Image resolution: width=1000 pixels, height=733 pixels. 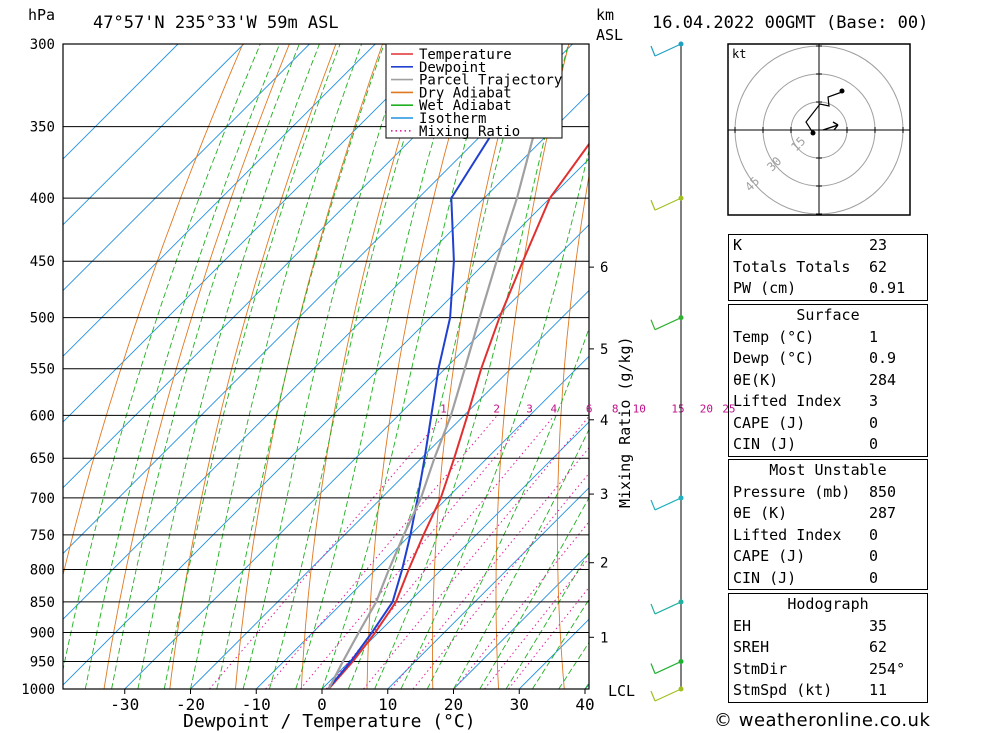 I want to click on pressure-tick-label: 700, so click(x=42, y=499).